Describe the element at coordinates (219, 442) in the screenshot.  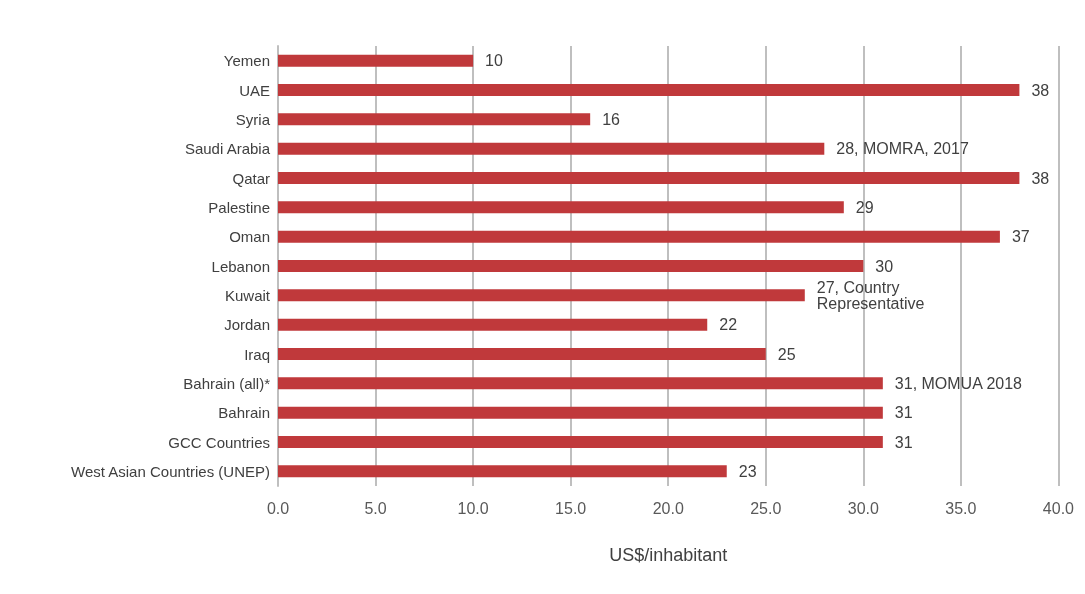
I see `y-tick-label: GCC Countries` at that location.